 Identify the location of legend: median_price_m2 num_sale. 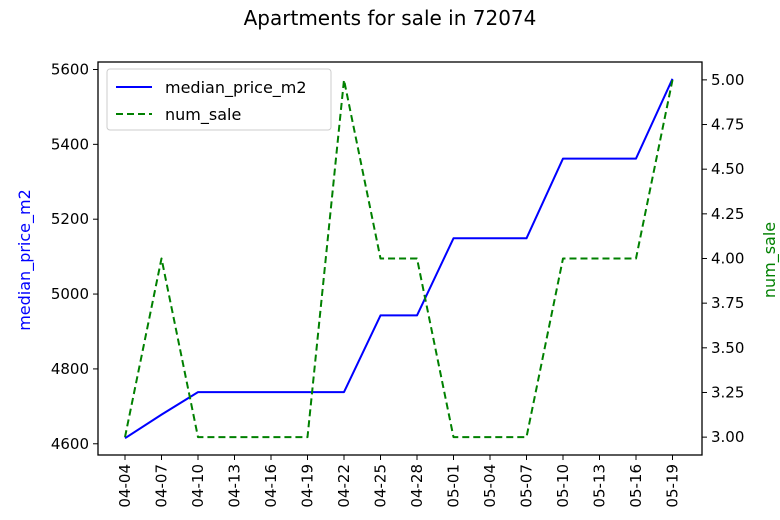
(219, 99).